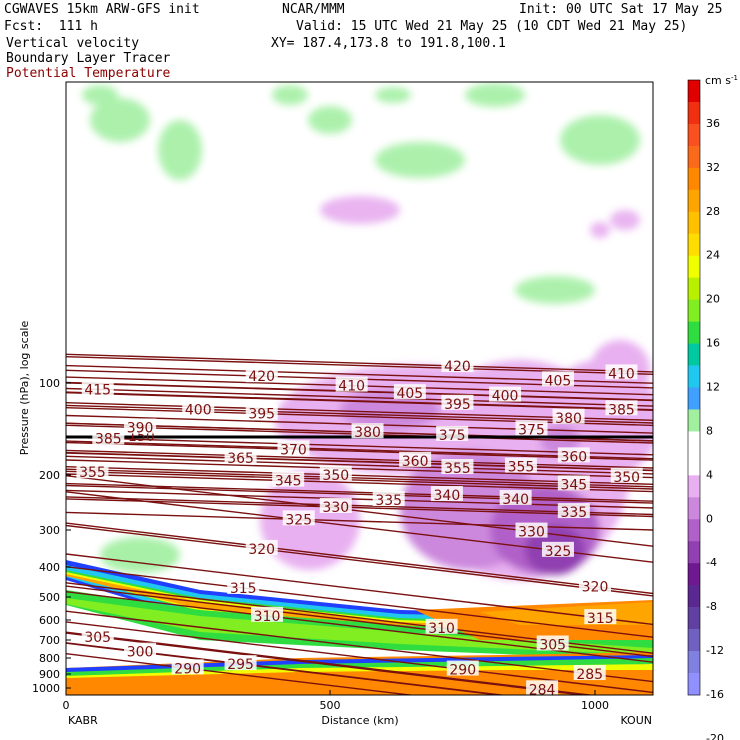 The width and height of the screenshot is (740, 740). I want to click on colorbar-tick-label: 28, so click(713, 211).